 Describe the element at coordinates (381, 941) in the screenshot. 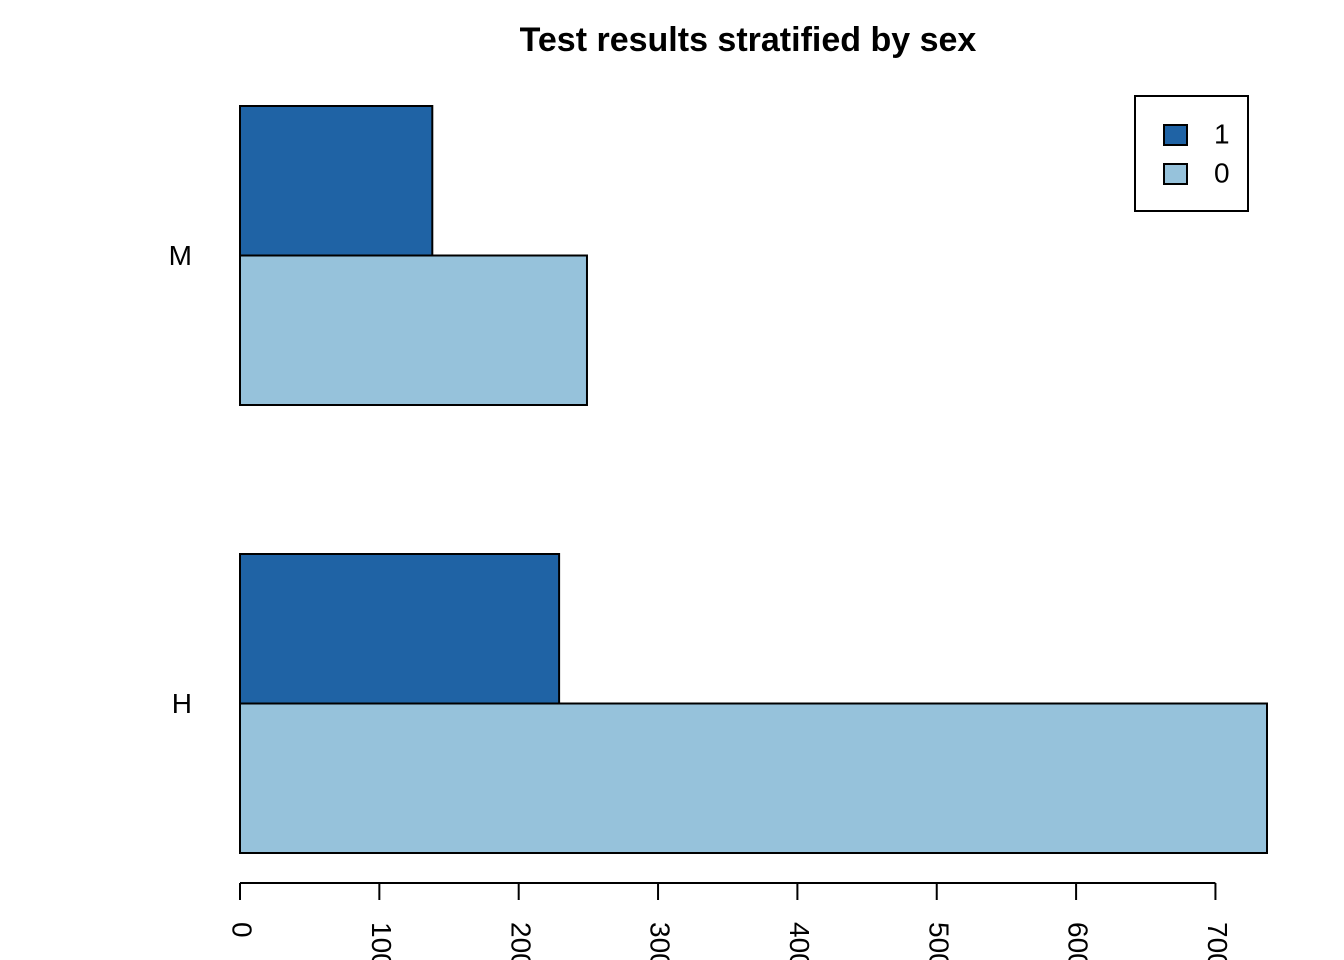

I see `x-tick-label: 100` at that location.